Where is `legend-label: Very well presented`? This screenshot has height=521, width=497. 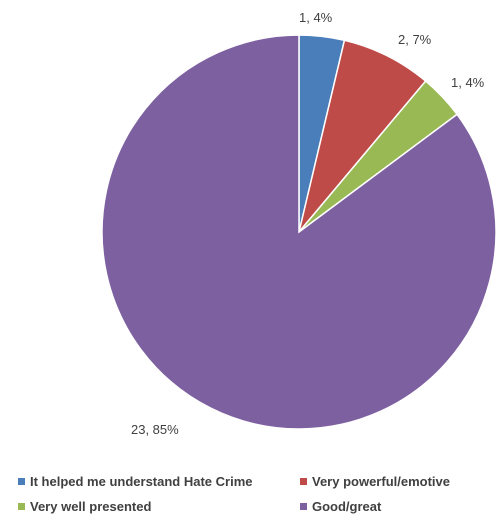 legend-label: Very well presented is located at coordinates (91, 506).